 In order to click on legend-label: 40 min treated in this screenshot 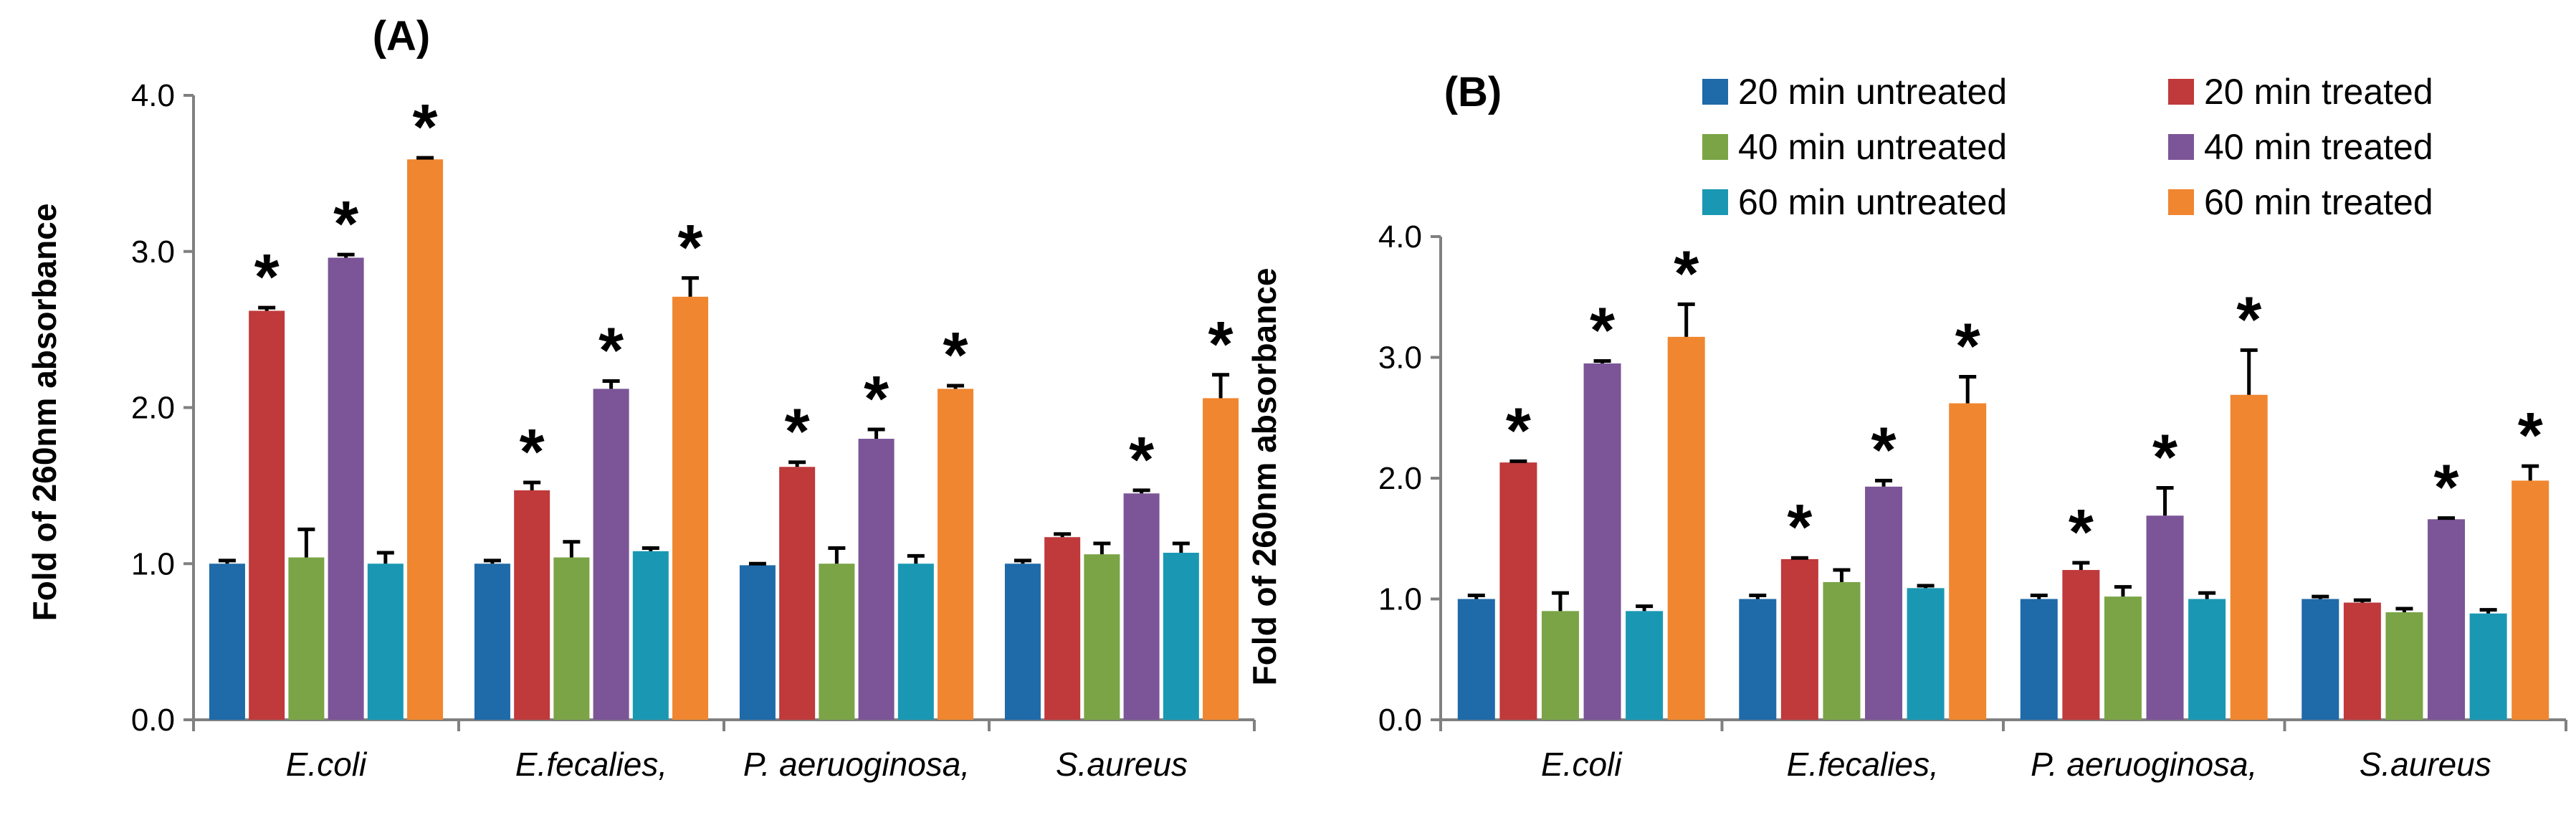, I will do `click(2318, 147)`.